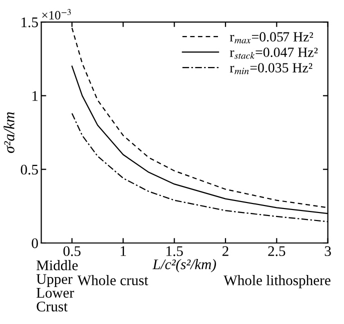 The image size is (344, 324). Describe the element at coordinates (174, 251) in the screenshot. I see `x-tick-label: 1.5` at that location.